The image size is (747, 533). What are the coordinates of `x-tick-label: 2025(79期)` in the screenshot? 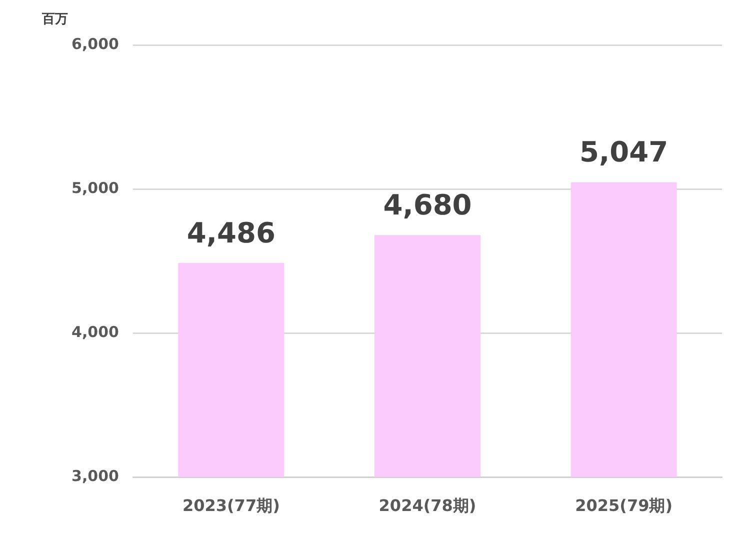 It's located at (624, 505).